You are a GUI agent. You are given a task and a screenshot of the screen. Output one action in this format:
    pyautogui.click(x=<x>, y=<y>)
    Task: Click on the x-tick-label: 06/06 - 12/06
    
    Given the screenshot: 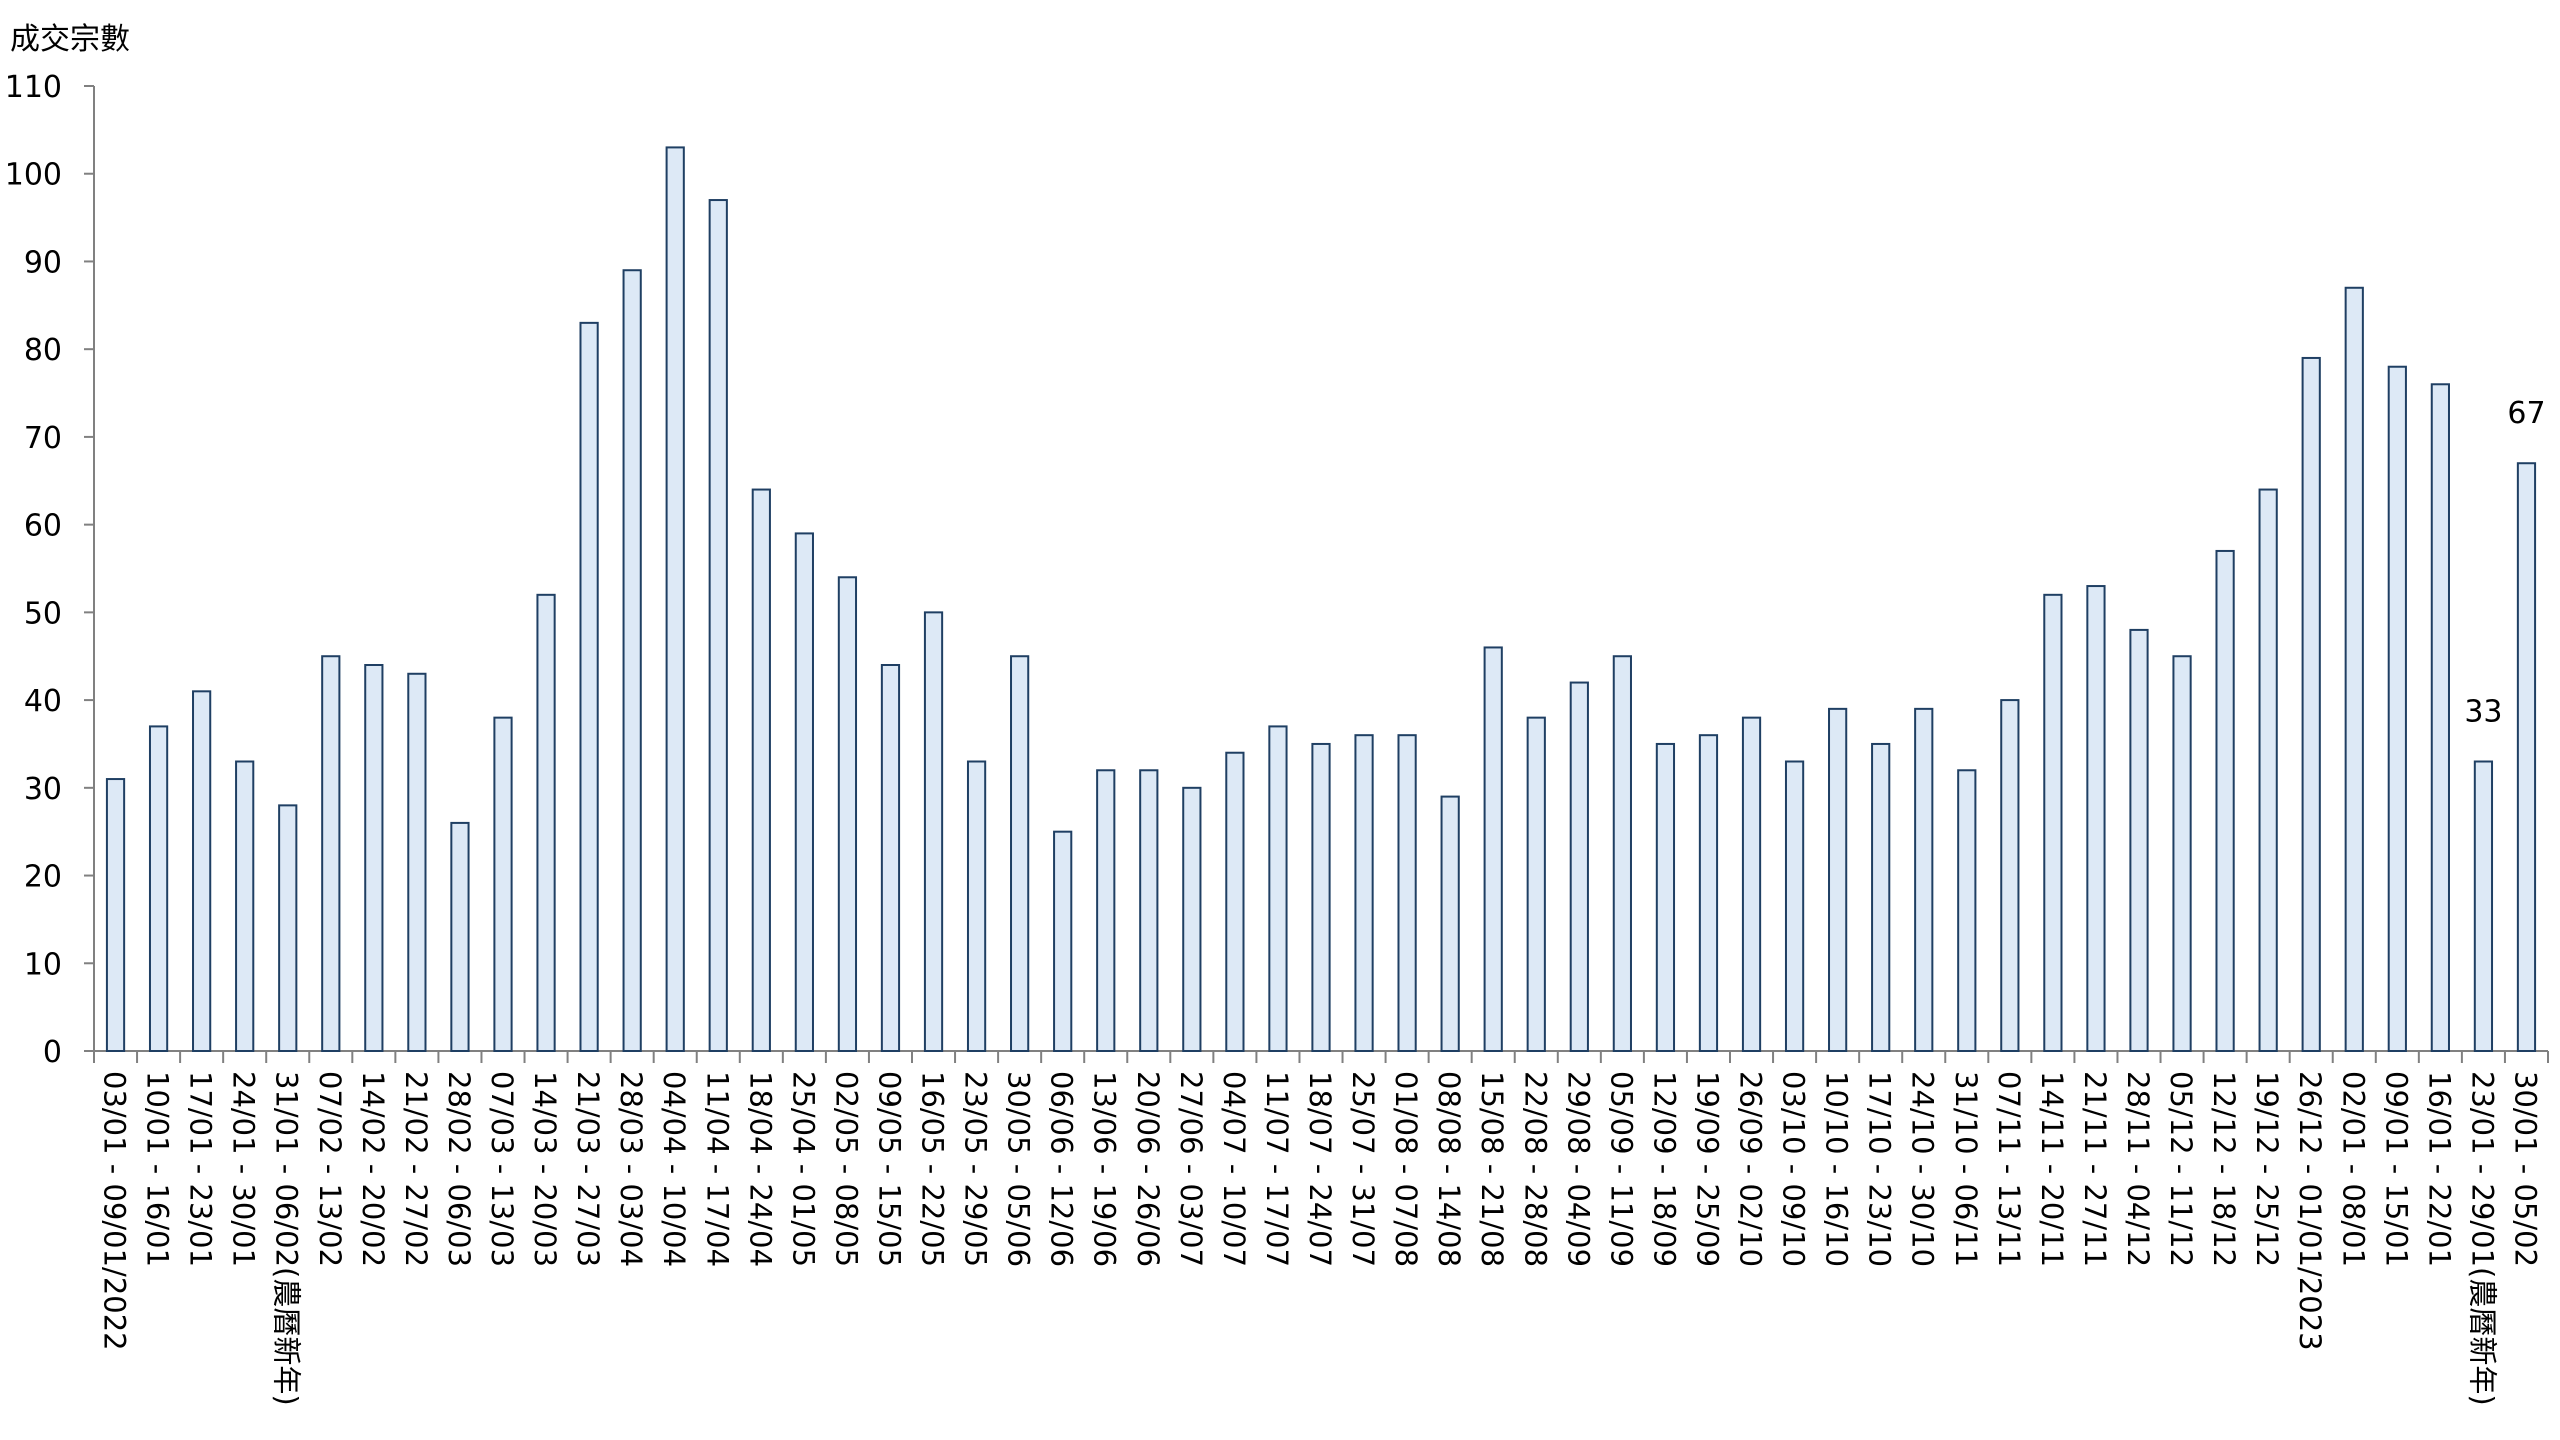 What is the action you would take?
    pyautogui.click(x=1062, y=1169)
    